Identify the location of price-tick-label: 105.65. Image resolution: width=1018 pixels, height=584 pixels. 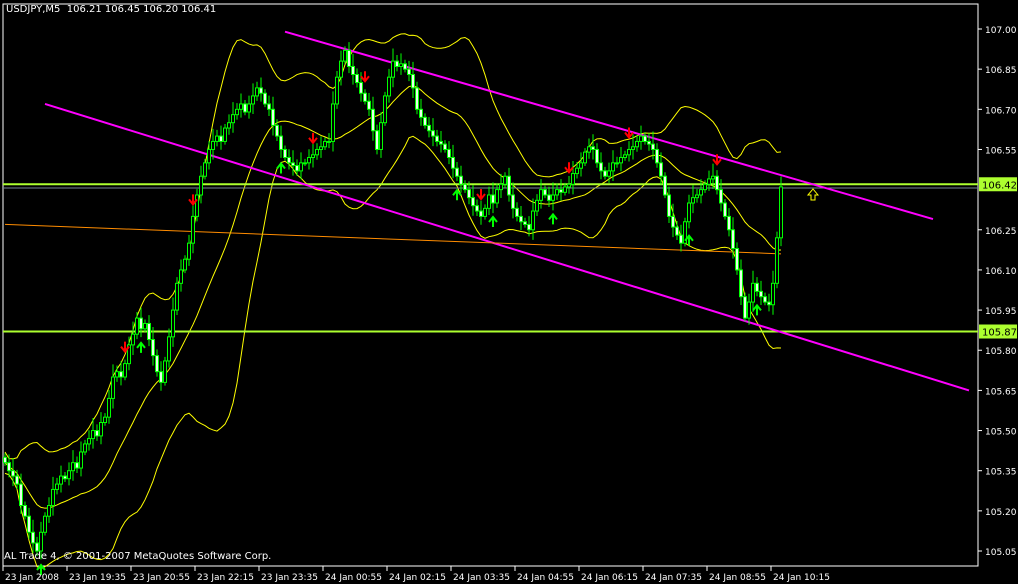
(1001, 392).